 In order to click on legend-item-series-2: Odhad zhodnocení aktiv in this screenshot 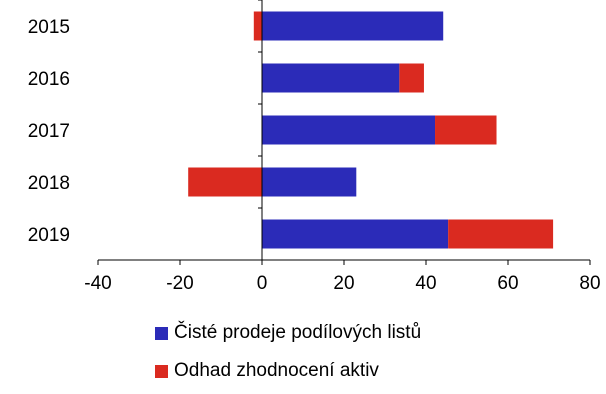, I will do `click(288, 371)`.